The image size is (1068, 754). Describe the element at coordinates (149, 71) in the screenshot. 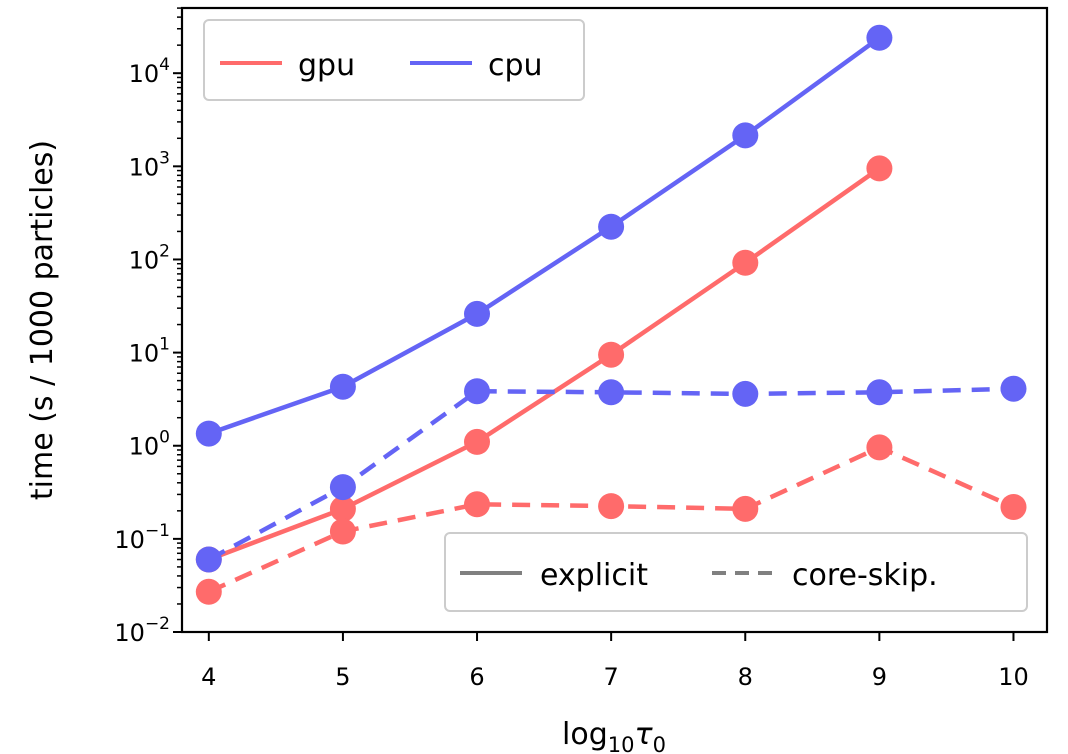

I see `y-tick-label: 10⁴` at that location.